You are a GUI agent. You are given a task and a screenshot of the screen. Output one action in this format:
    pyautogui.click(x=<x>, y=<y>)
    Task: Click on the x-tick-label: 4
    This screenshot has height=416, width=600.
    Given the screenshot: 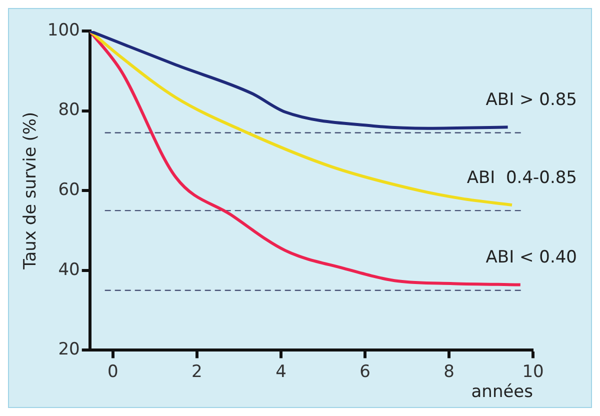 What is the action you would take?
    pyautogui.click(x=281, y=372)
    